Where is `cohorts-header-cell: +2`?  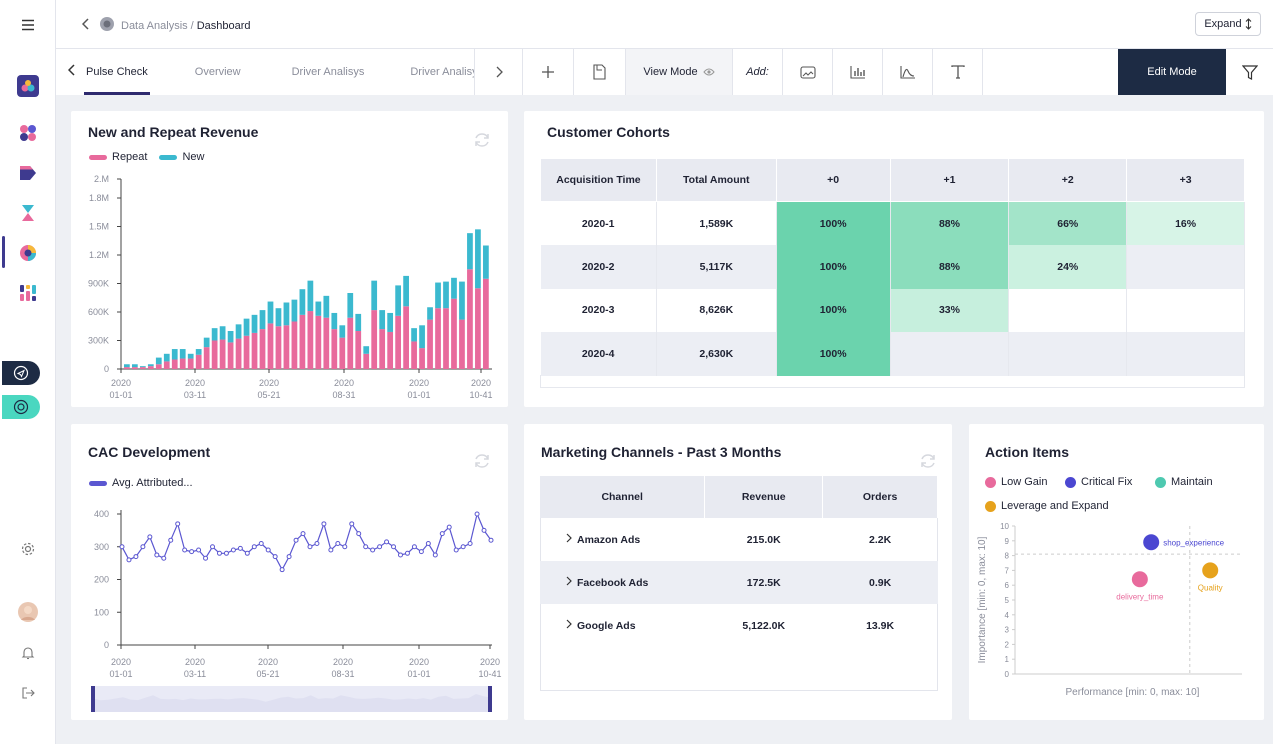 cohorts-header-cell: +2 is located at coordinates (1068, 180).